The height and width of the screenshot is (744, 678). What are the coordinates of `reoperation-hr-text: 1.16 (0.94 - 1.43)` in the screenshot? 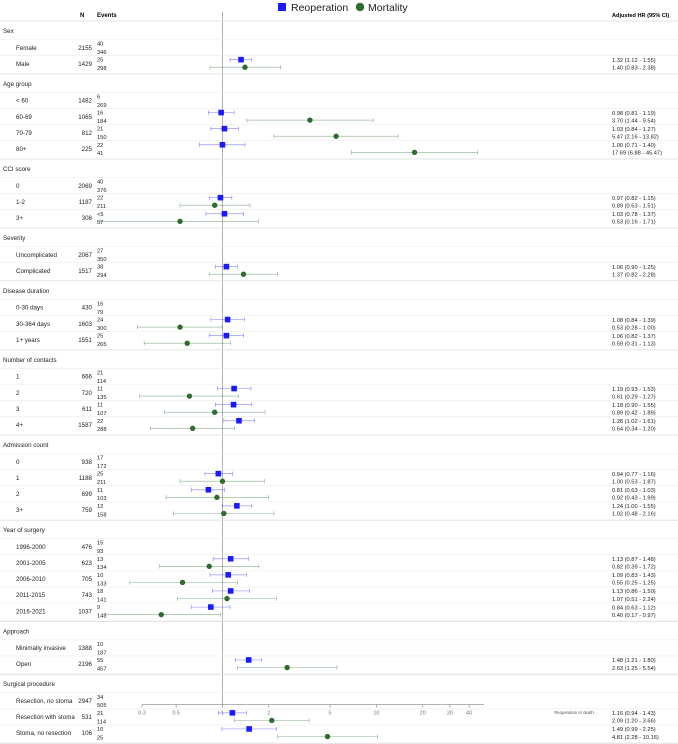 It's located at (634, 714).